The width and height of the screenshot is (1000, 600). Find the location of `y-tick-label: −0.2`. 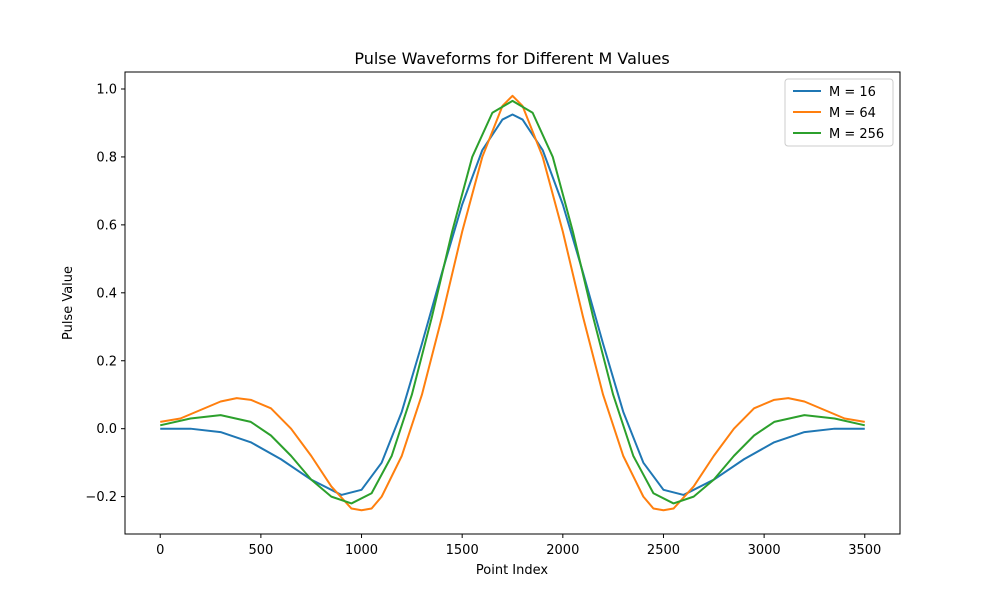

y-tick-label: −0.2 is located at coordinates (101, 497).